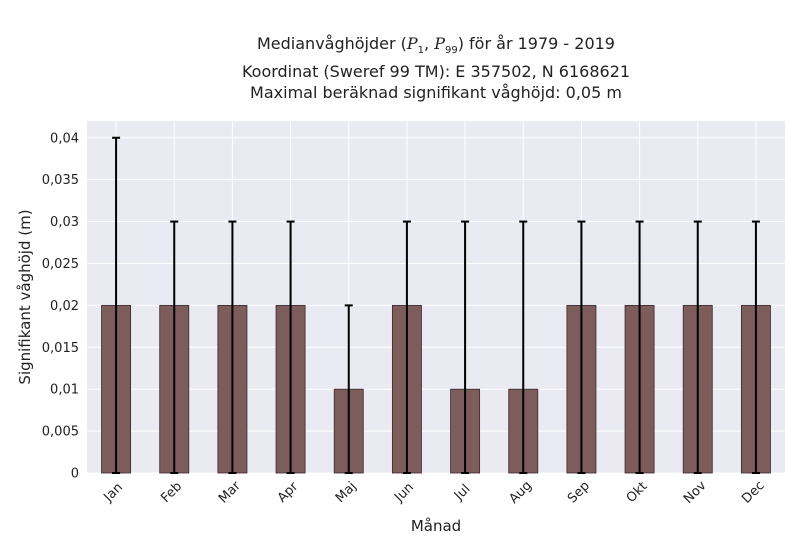 This screenshot has width=800, height=550. I want to click on y-tick-label: 0,02, so click(64, 306).